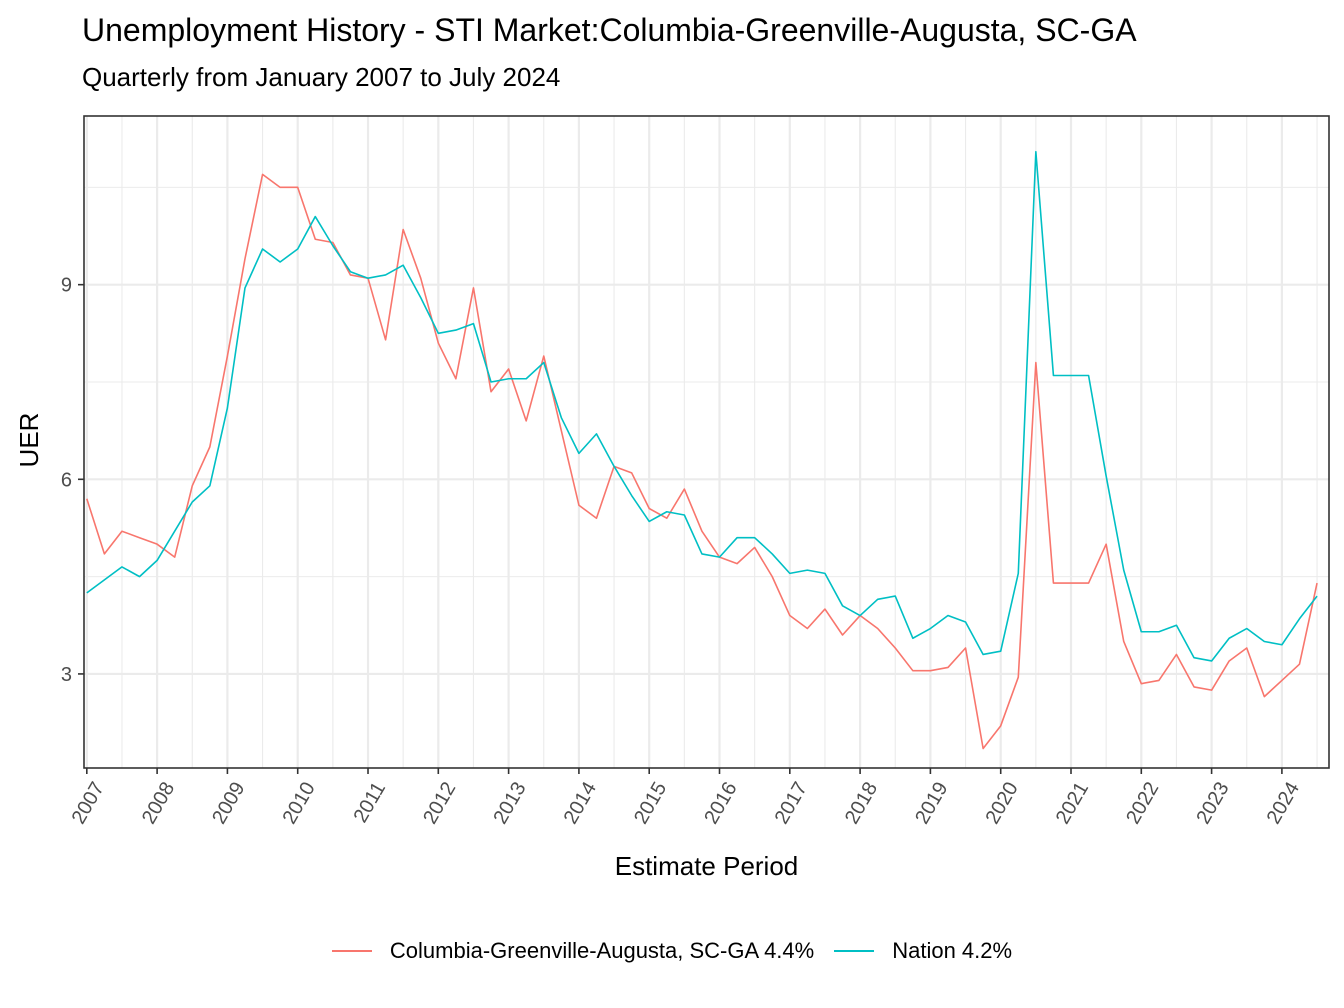  I want to click on y-tick-label-6: 6, so click(66, 480).